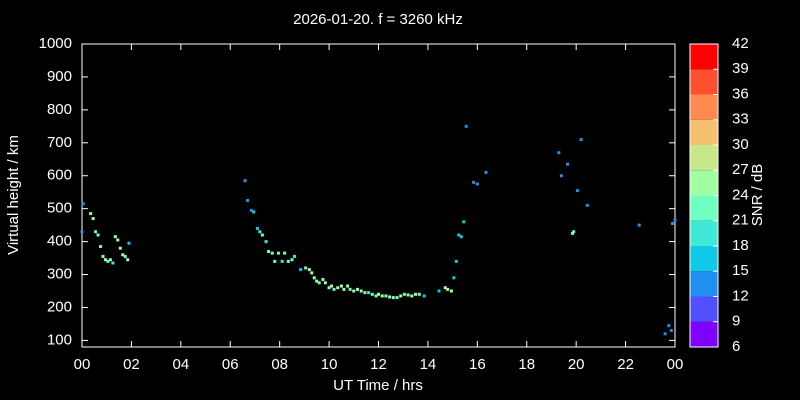 The width and height of the screenshot is (800, 400). Describe the element at coordinates (13, 195) in the screenshot. I see `y-axis-label: Virtual height / km` at that location.